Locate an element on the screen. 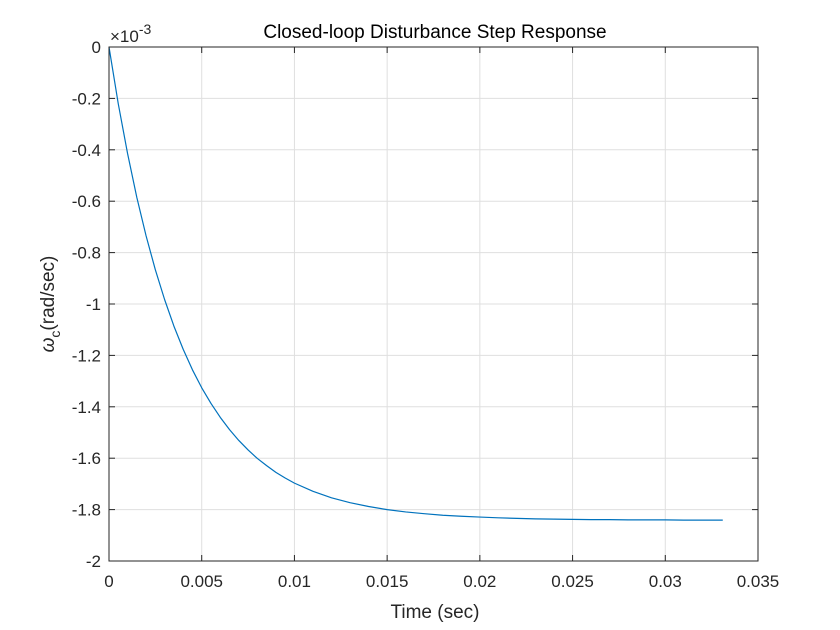  chart-title: Closed-loop Disturbance Step Response is located at coordinates (434, 32).